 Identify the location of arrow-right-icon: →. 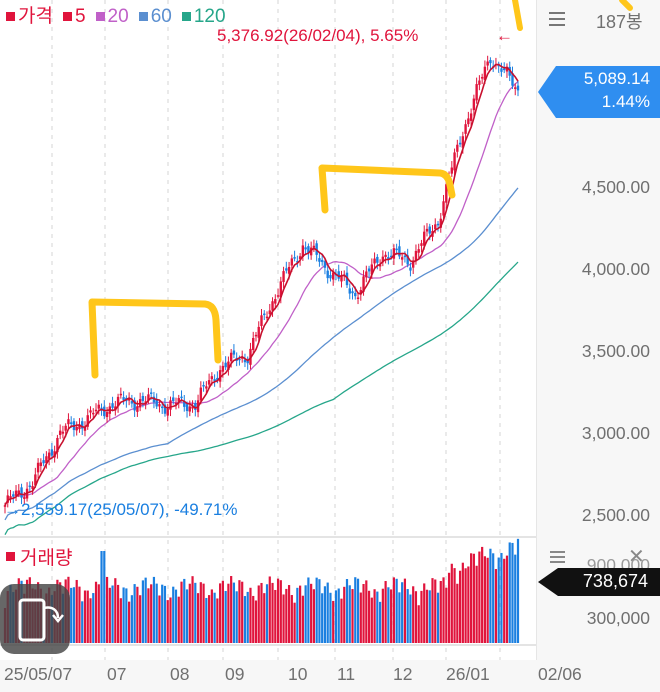
(12, 509).